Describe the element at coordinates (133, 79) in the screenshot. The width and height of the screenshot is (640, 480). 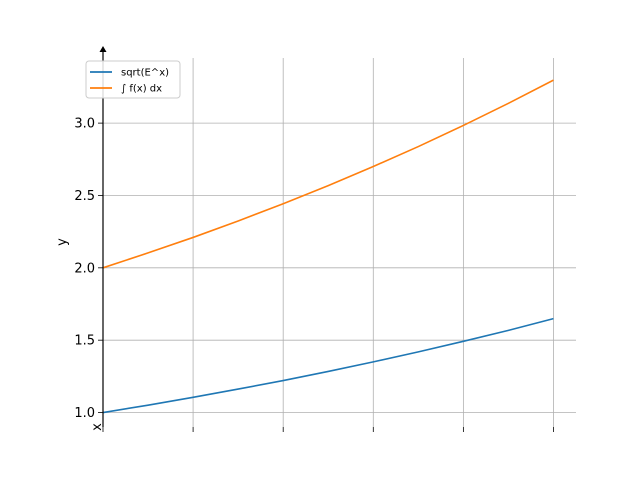
I see `legend: sqrt(E^x) ∫ f(x) dx` at that location.